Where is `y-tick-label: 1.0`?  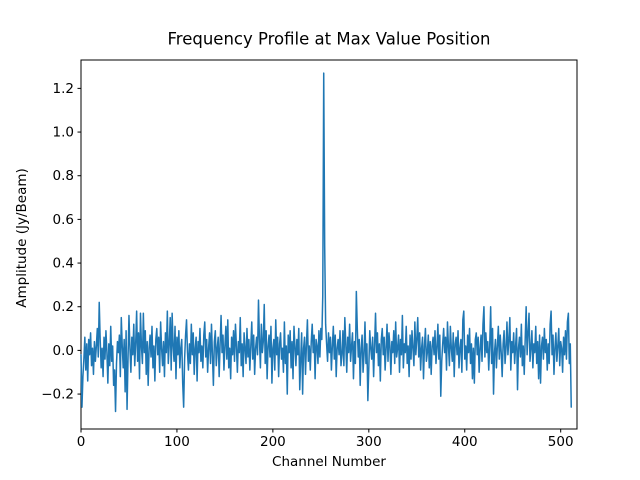 y-tick-label: 1.0 is located at coordinates (63, 133).